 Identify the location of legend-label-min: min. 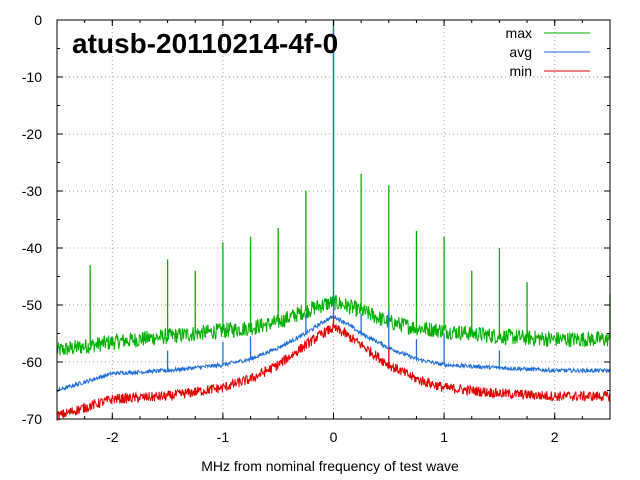
(520, 71).